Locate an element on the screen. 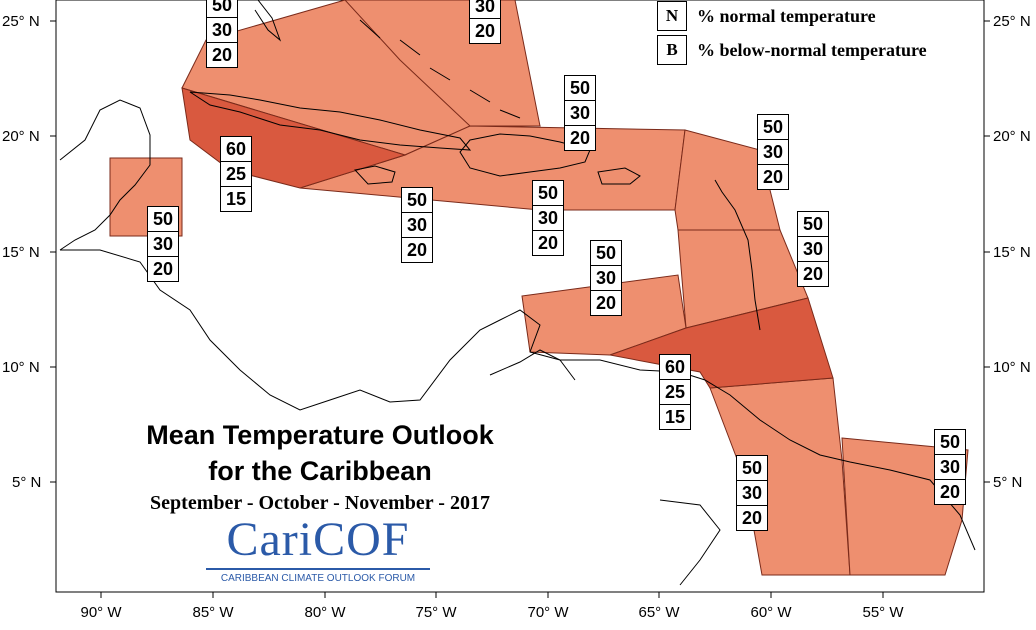 The width and height of the screenshot is (1036, 630). jamaica-coast is located at coordinates (375, 175).